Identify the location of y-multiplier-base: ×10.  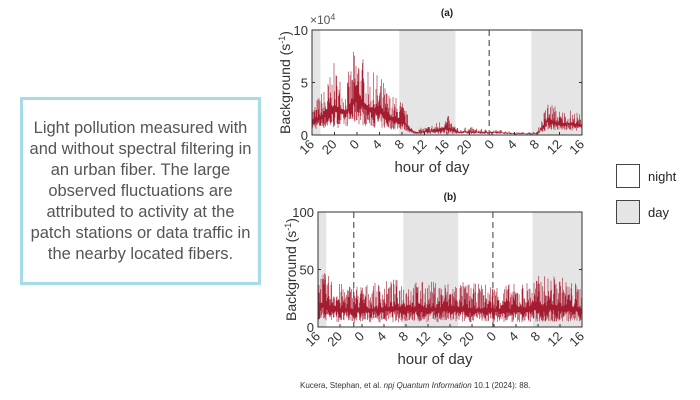
(320, 20).